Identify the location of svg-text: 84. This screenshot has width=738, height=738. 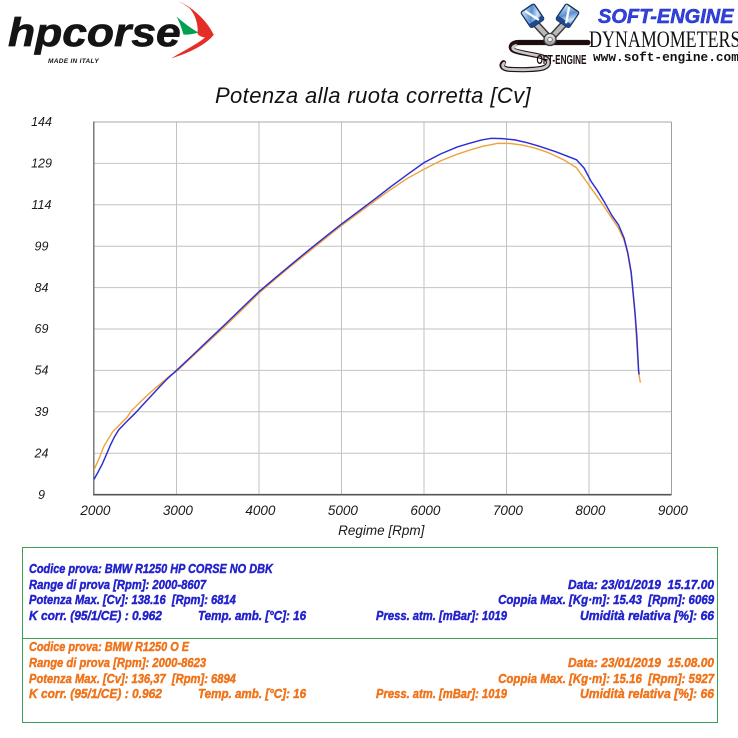
(42, 288).